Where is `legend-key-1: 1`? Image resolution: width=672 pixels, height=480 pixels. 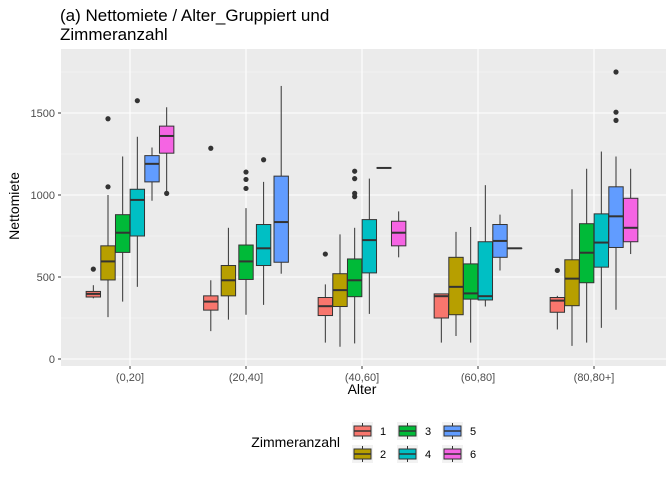 legend-key-1: 1 is located at coordinates (369, 431).